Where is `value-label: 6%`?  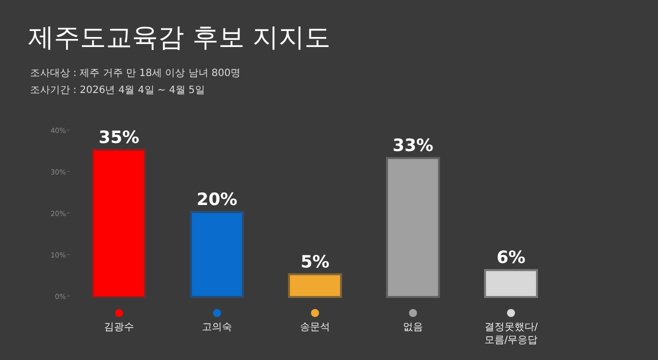 value-label: 6% is located at coordinates (511, 258).